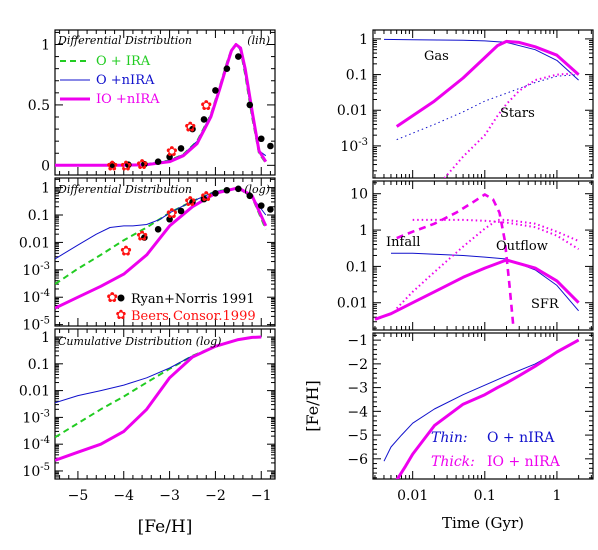 This screenshot has height=550, width=598. I want to click on y-tick-exponent: -5, so click(45, 467).